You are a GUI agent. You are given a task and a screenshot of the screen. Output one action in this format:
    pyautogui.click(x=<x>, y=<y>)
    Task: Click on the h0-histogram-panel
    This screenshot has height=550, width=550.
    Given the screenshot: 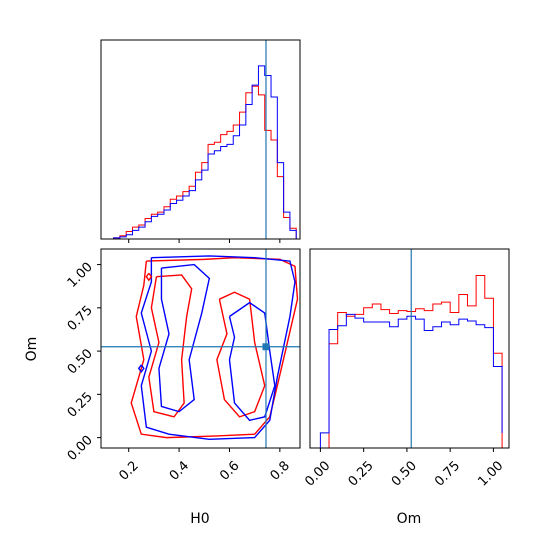 What is the action you would take?
    pyautogui.click(x=200, y=141)
    